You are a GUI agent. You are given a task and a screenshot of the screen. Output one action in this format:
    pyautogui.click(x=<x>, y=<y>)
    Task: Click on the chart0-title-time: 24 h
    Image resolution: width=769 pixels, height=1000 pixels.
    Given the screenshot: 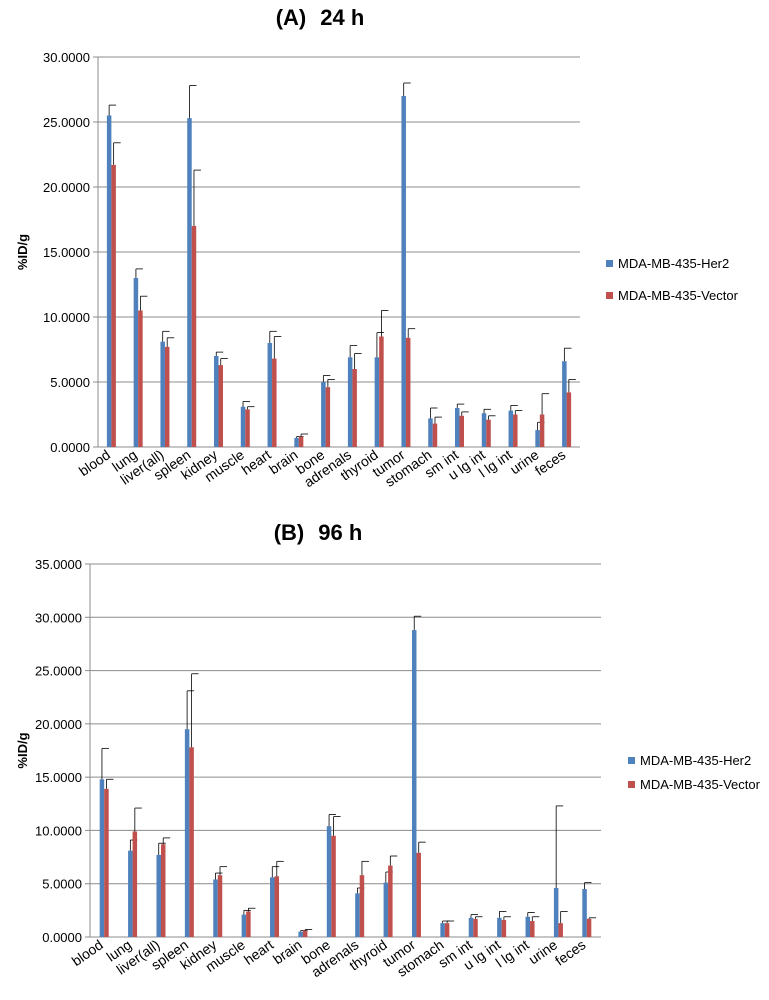 What is the action you would take?
    pyautogui.click(x=342, y=17)
    